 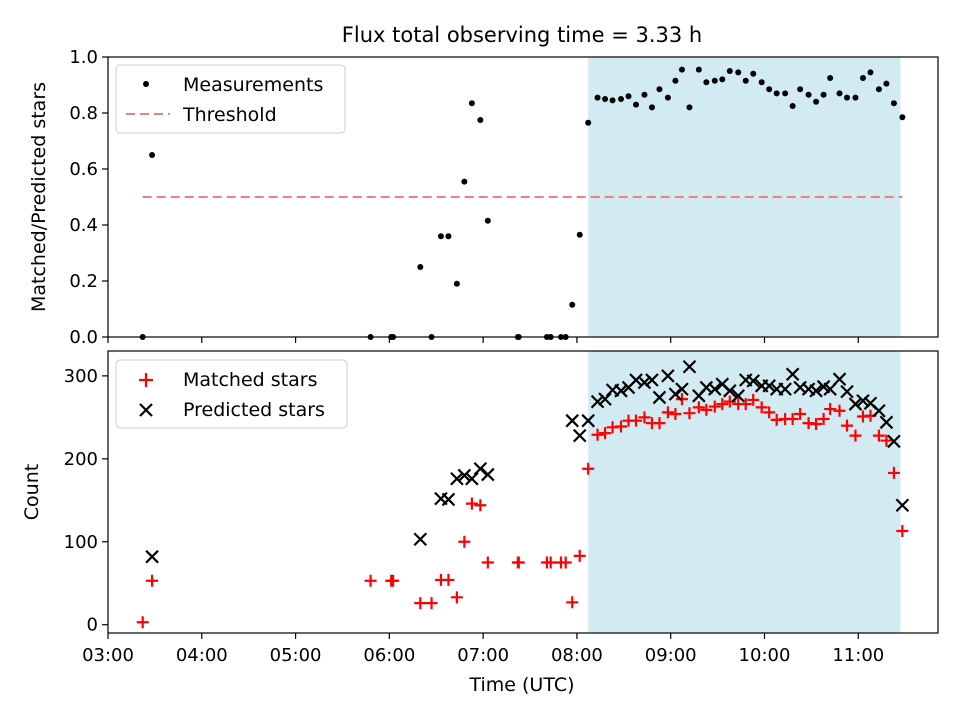 What do you see at coordinates (146, 84) in the screenshot?
I see `legend-measurements-marker` at bounding box center [146, 84].